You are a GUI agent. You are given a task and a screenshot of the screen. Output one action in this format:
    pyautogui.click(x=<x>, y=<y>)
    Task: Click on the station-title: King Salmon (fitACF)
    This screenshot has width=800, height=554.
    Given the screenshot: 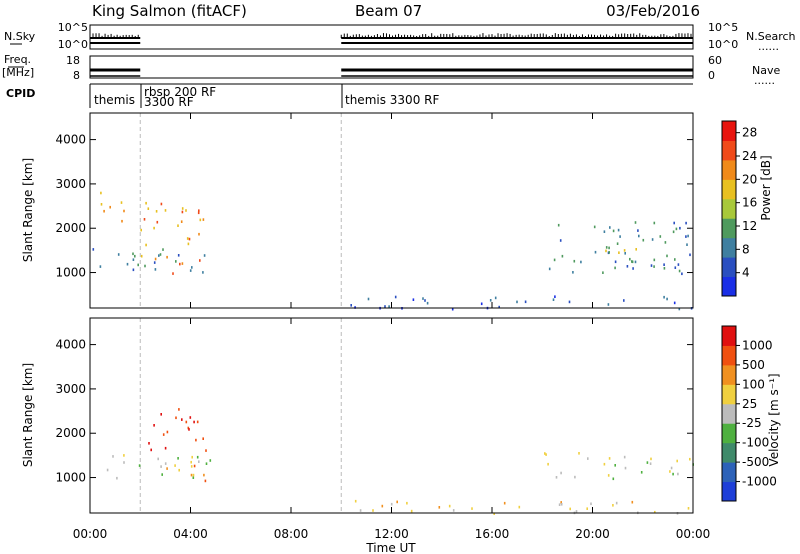 What is the action you would take?
    pyautogui.click(x=169, y=11)
    